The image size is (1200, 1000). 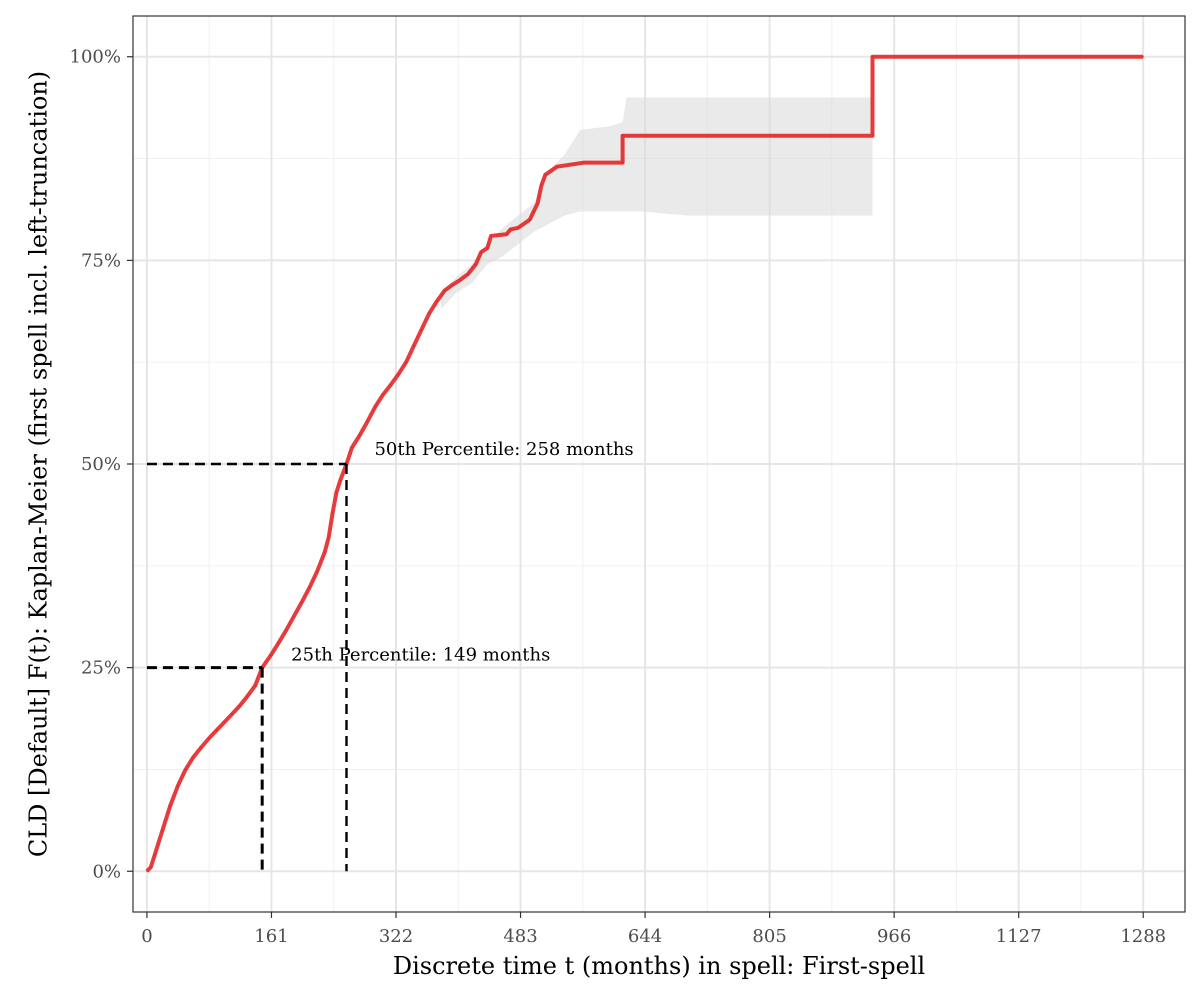 What do you see at coordinates (247, 667) in the screenshot?
I see `percentile-guides-layer` at bounding box center [247, 667].